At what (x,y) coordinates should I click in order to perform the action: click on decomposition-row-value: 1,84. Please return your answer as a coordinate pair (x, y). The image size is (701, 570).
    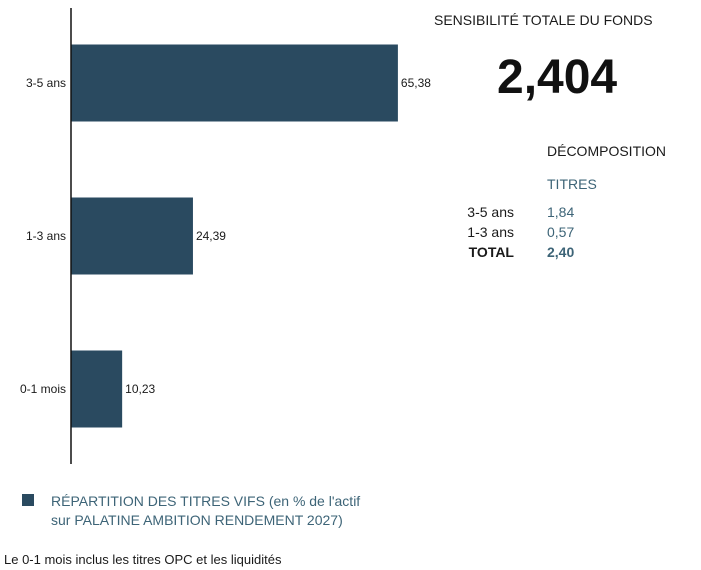
    Looking at the image, I should click on (561, 212).